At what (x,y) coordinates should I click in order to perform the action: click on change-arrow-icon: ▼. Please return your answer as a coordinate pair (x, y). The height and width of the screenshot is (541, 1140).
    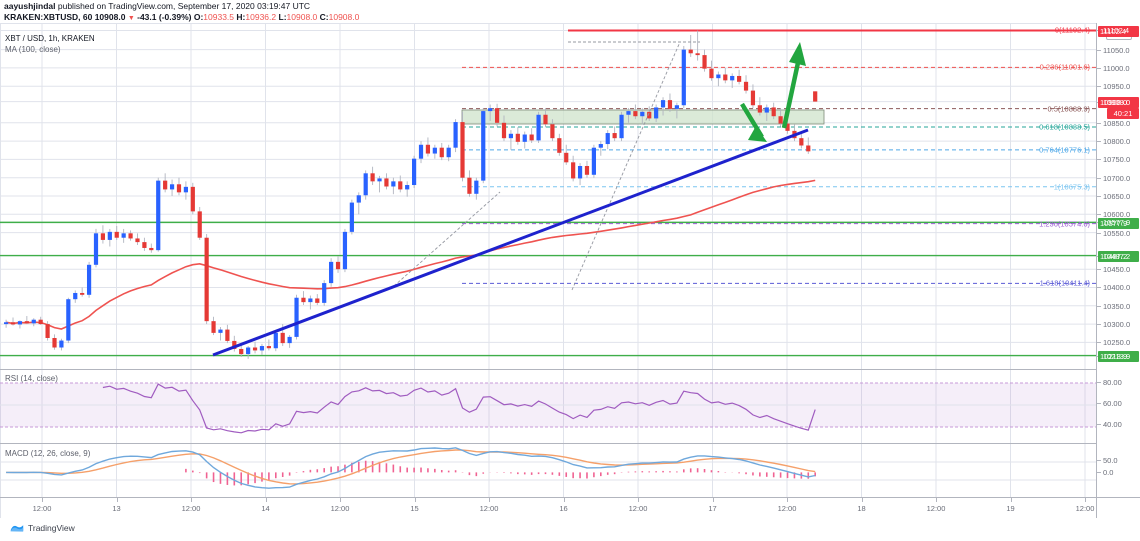
    Looking at the image, I should click on (131, 18).